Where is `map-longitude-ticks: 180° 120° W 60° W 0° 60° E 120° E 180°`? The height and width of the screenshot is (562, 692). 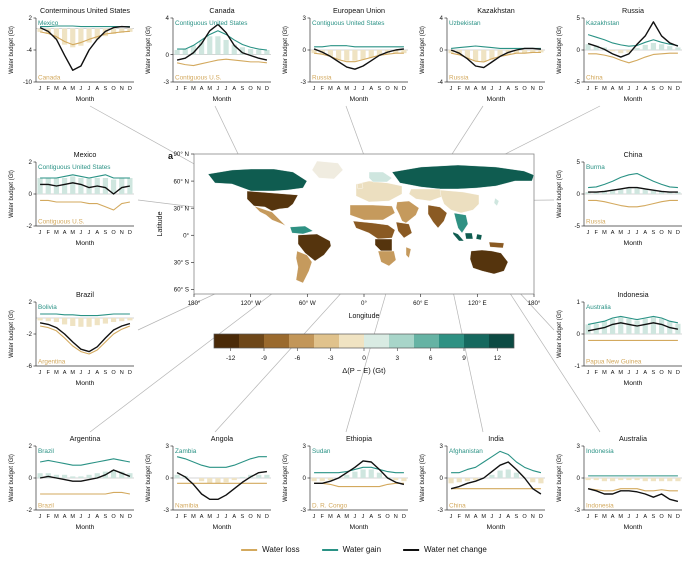
map-longitude-ticks: 180° 120° W 60° W 0° 60° E 120° E 180° is located at coordinates (364, 300).